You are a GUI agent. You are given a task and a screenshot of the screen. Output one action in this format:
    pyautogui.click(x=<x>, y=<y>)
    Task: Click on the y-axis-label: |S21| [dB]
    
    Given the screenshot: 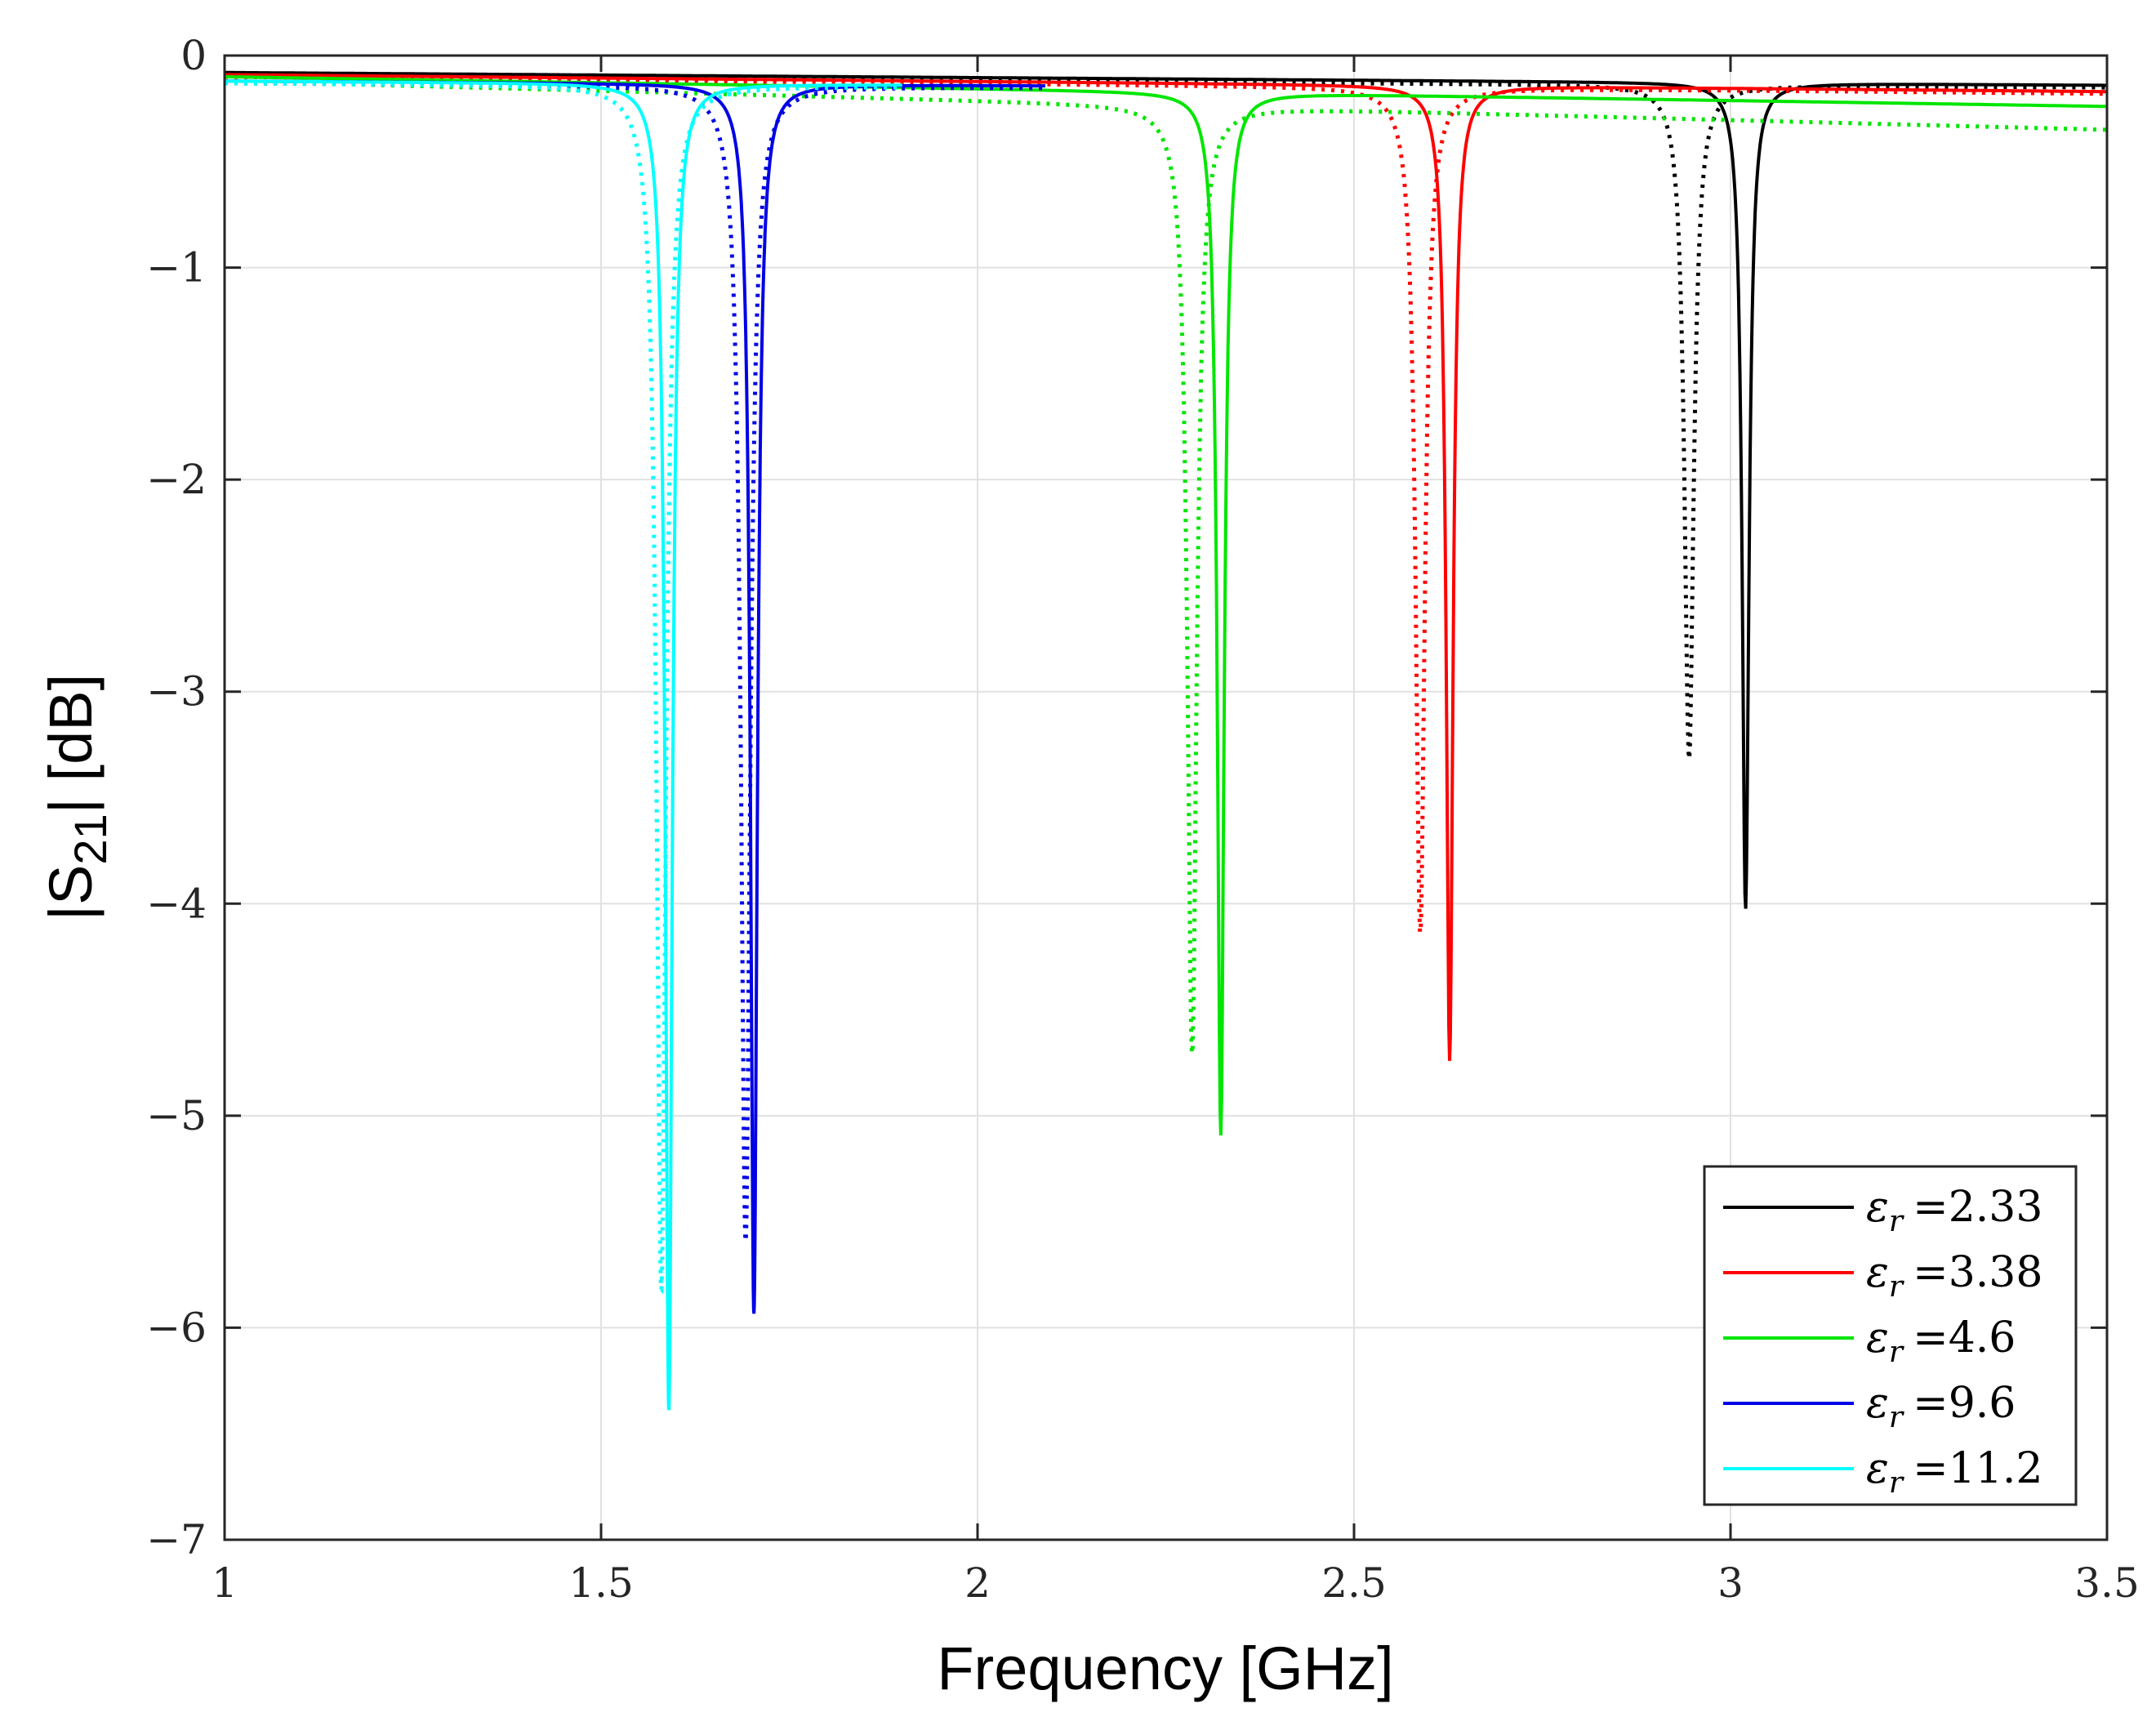 What is the action you would take?
    pyautogui.click(x=76, y=797)
    